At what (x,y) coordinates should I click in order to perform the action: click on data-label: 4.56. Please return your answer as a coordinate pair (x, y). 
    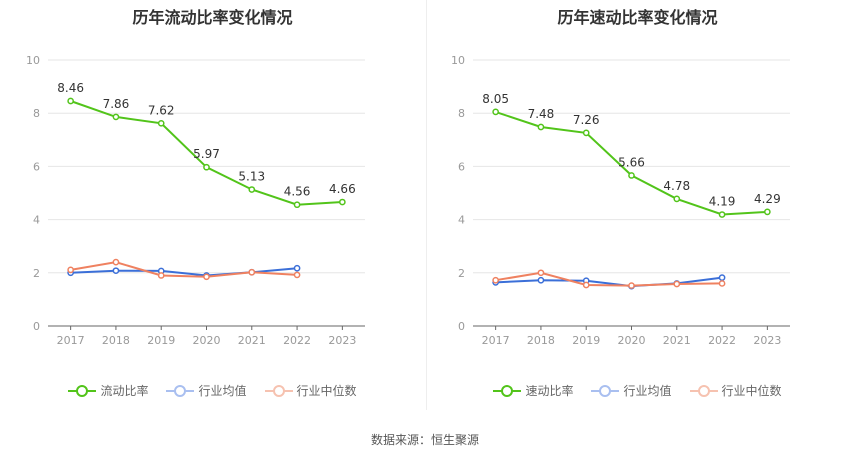
    Looking at the image, I should click on (297, 192).